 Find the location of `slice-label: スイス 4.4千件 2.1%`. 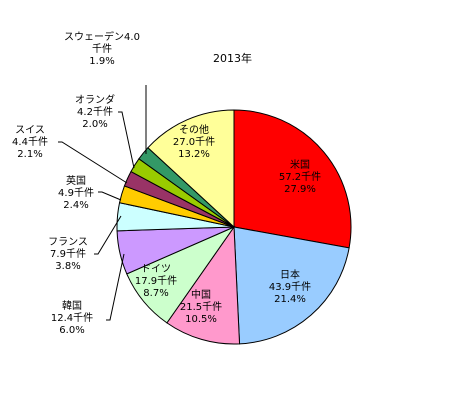

slice-label: スイス 4.4千件 2.1% is located at coordinates (30, 142).